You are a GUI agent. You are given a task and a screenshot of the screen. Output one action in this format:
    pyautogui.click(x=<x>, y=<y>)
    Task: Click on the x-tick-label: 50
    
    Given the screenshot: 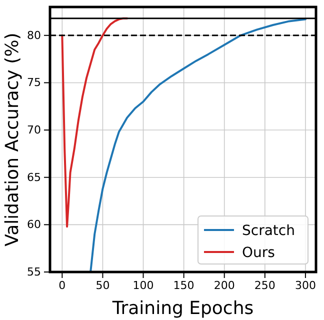 What is the action you would take?
    pyautogui.click(x=103, y=285)
    